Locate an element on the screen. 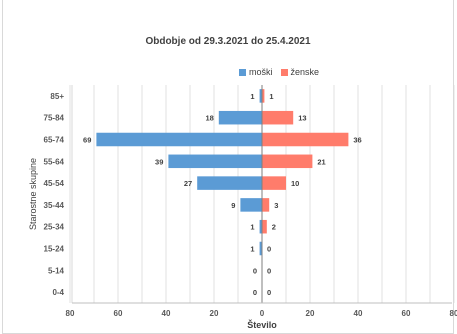  data-label-female: 13 is located at coordinates (302, 118).